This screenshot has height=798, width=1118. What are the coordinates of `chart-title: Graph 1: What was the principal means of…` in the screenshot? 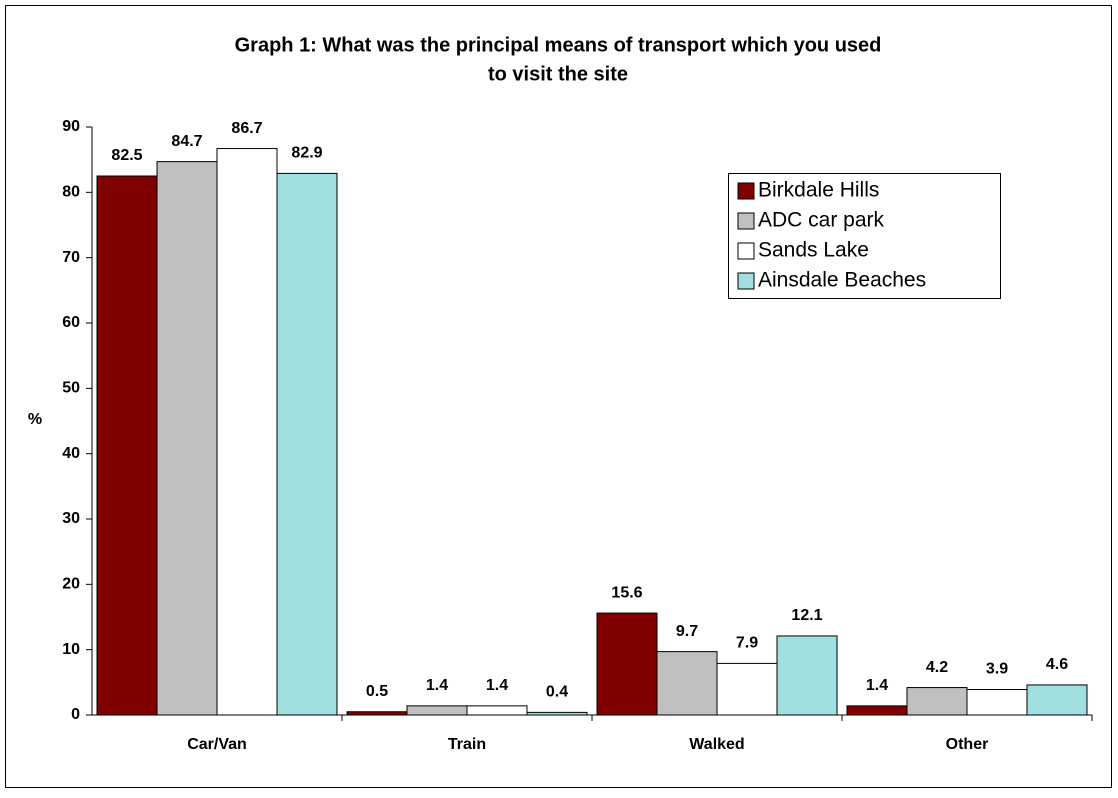 It's located at (558, 45).